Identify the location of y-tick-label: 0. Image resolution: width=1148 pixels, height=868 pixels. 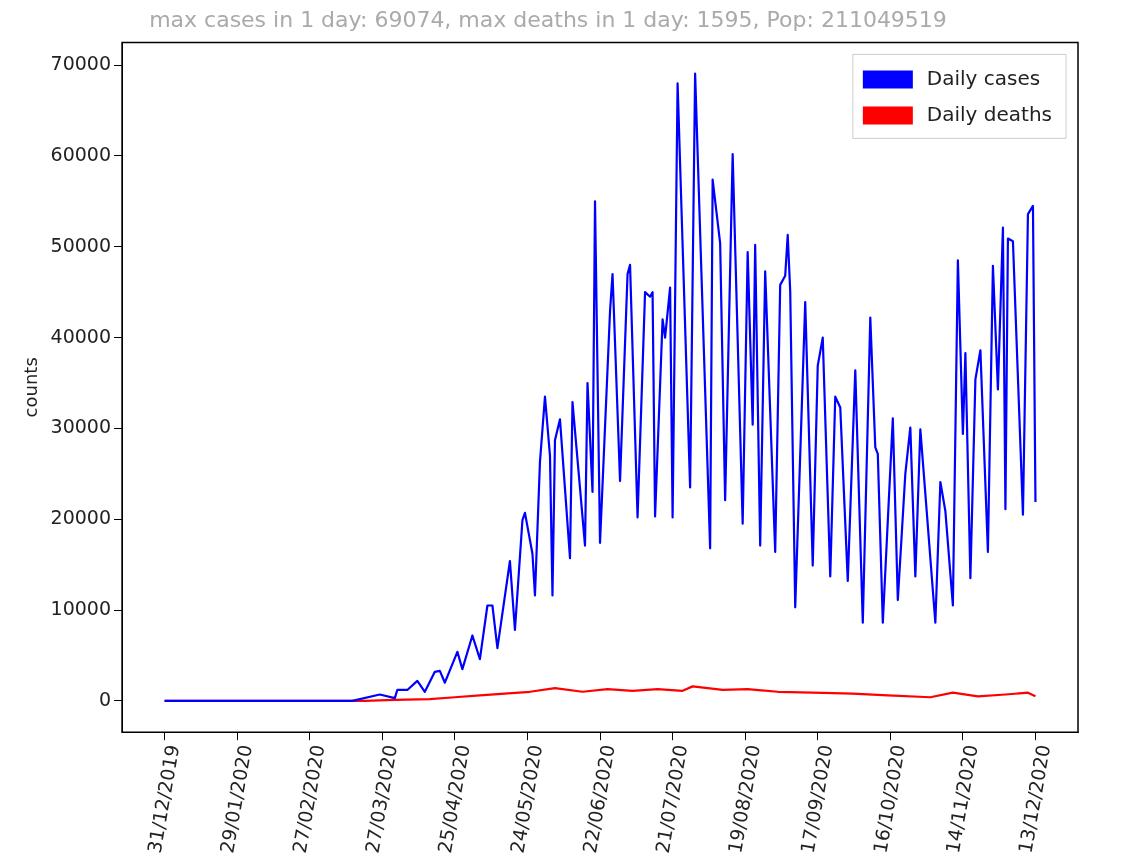
(105, 698).